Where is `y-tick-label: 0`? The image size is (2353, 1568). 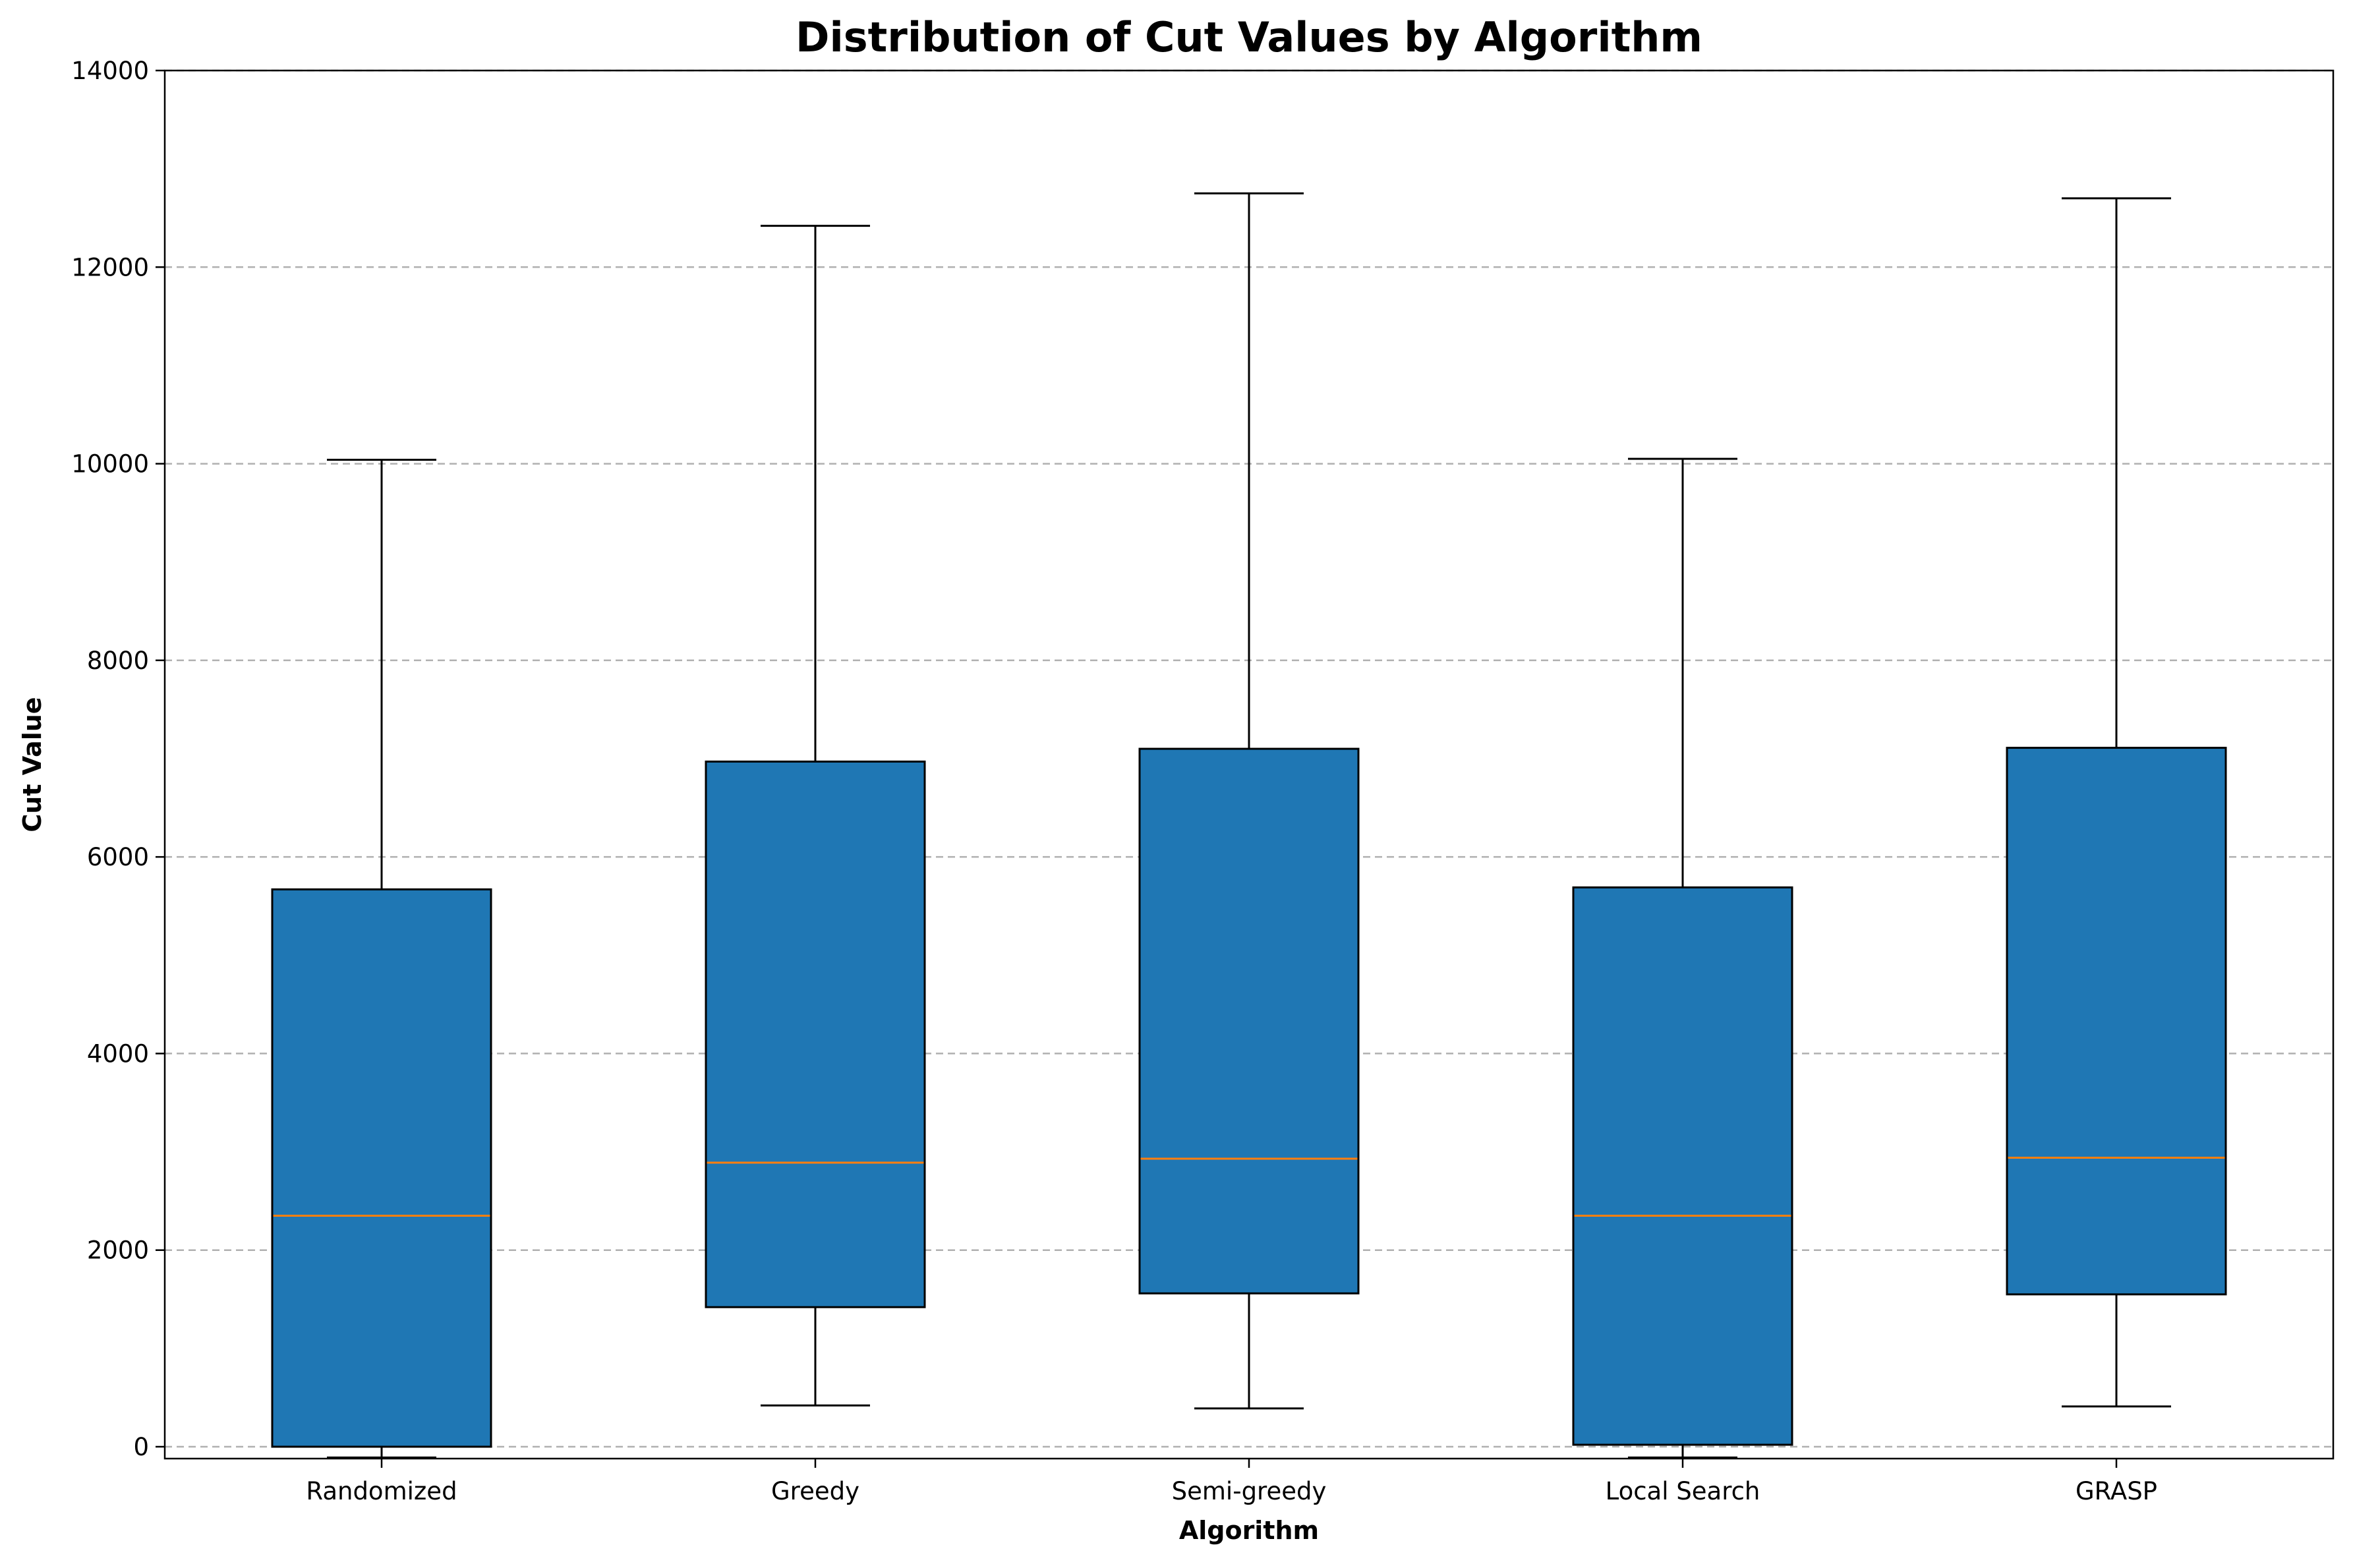
y-tick-label: 0 is located at coordinates (141, 1447).